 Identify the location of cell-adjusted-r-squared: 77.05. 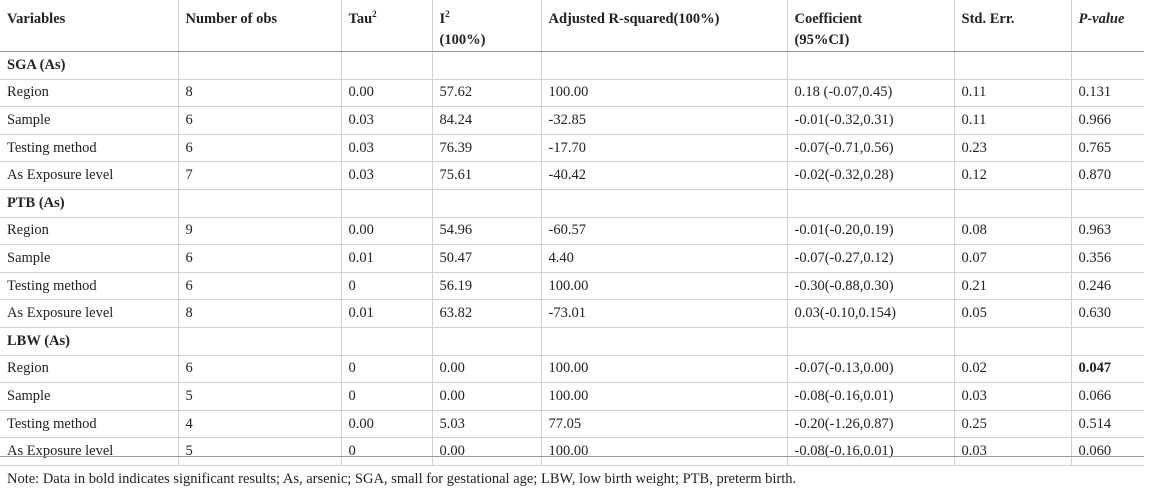
(663, 424).